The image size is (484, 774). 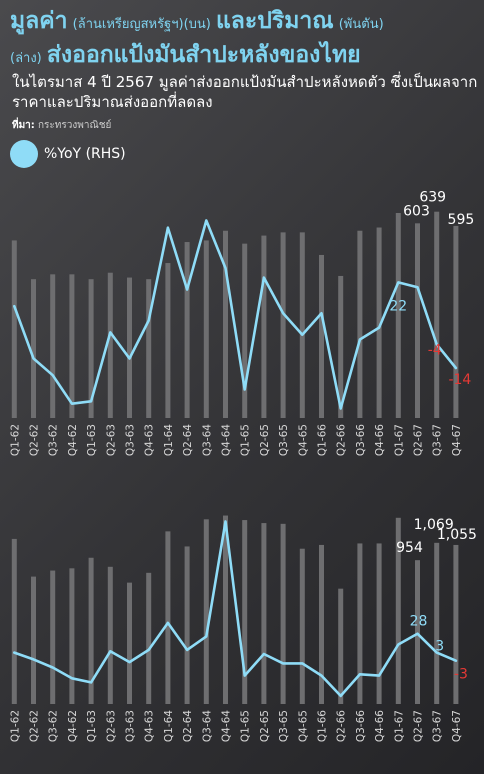 What do you see at coordinates (111, 440) in the screenshot?
I see `x-tick-label: Q2-63` at bounding box center [111, 440].